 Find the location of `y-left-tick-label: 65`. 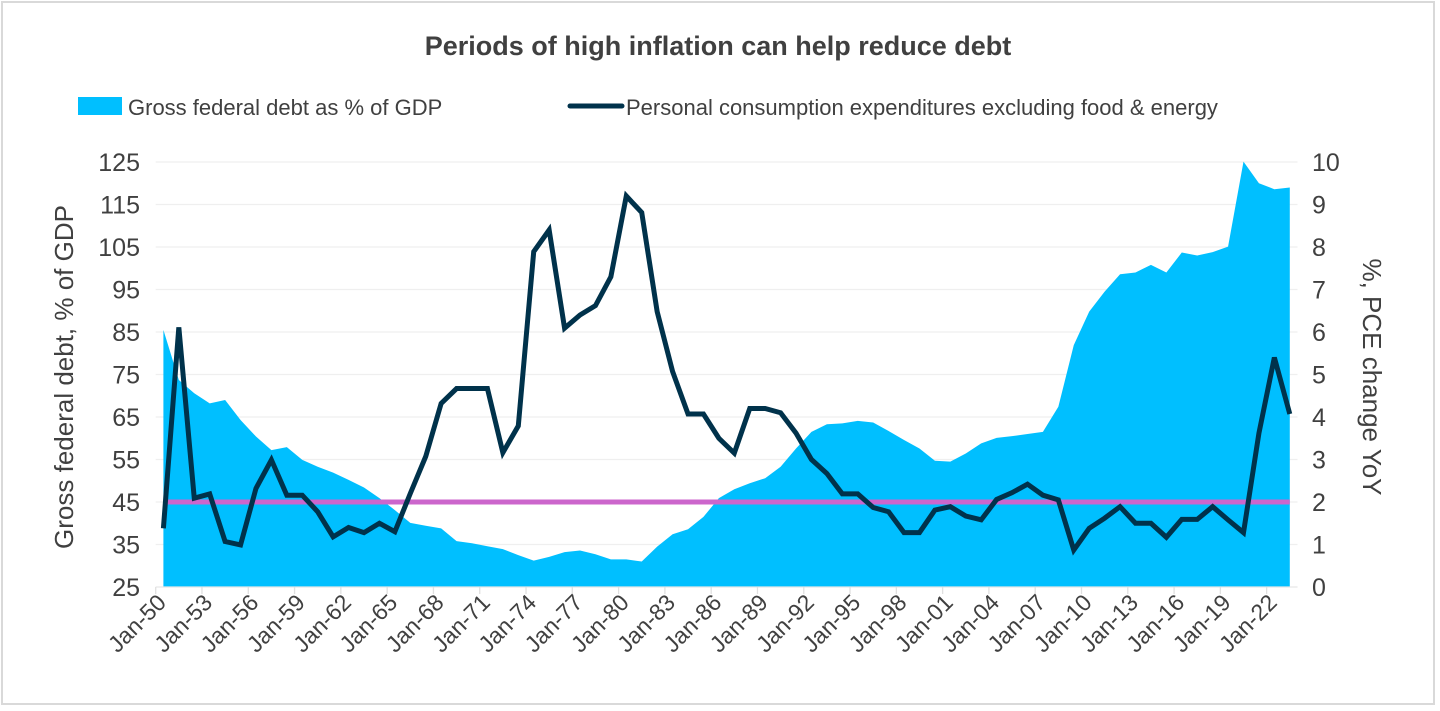

y-left-tick-label: 65 is located at coordinates (126, 418).